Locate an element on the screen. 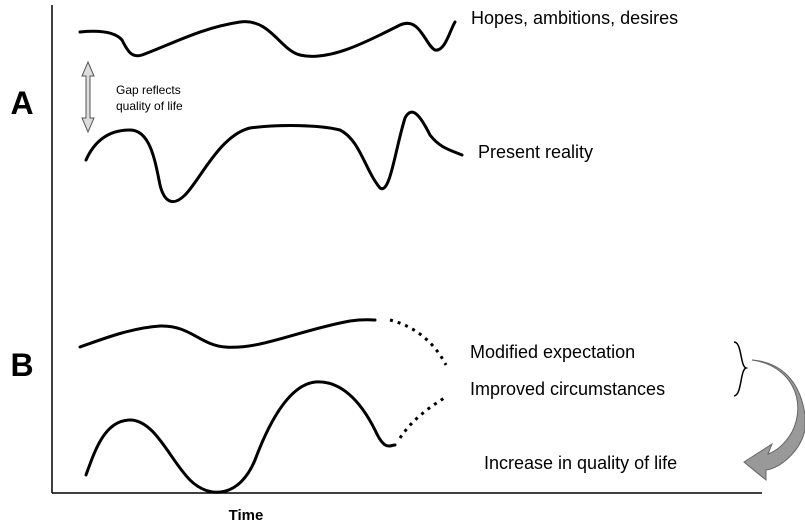 Image resolution: width=805 pixels, height=526 pixels. gap-note: quality of life is located at coordinates (149, 106).